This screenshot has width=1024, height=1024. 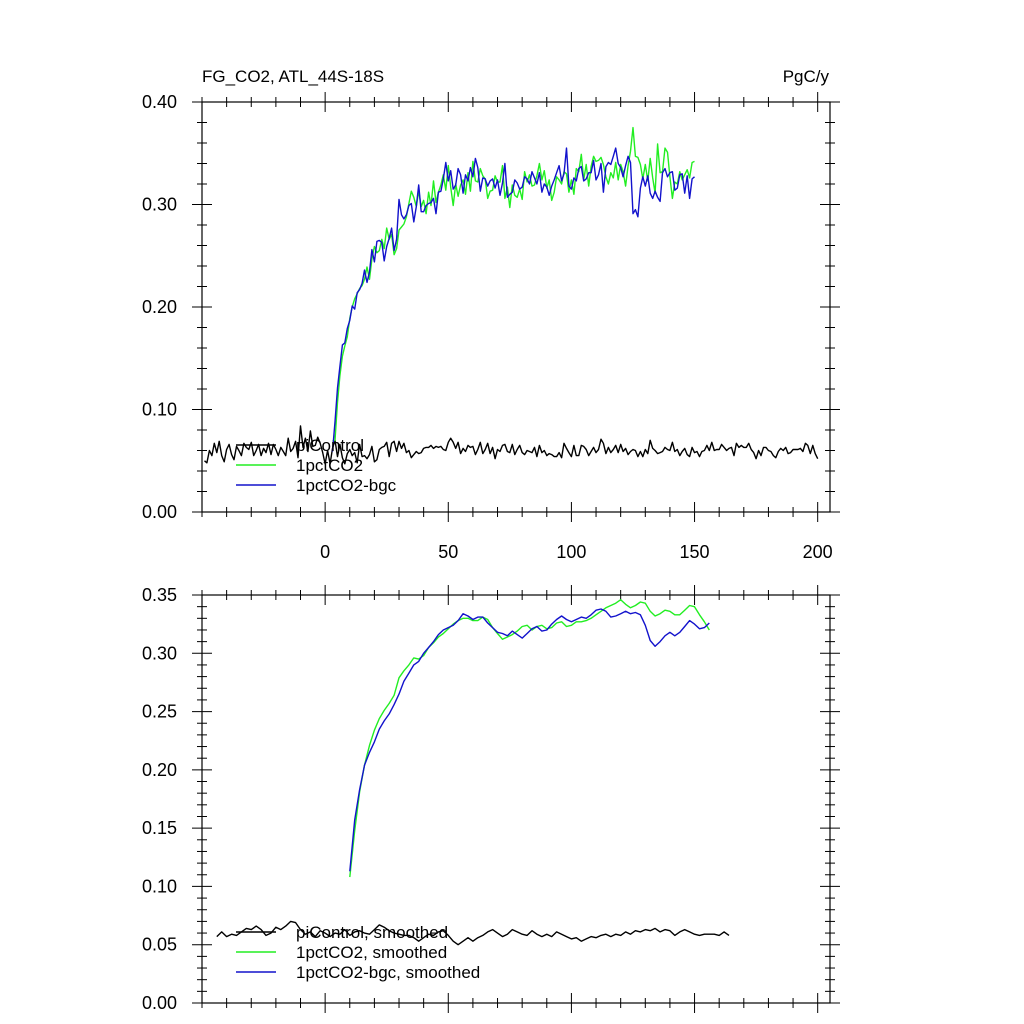 What do you see at coordinates (818, 552) in the screenshot?
I see `x-tick-label: 200` at bounding box center [818, 552].